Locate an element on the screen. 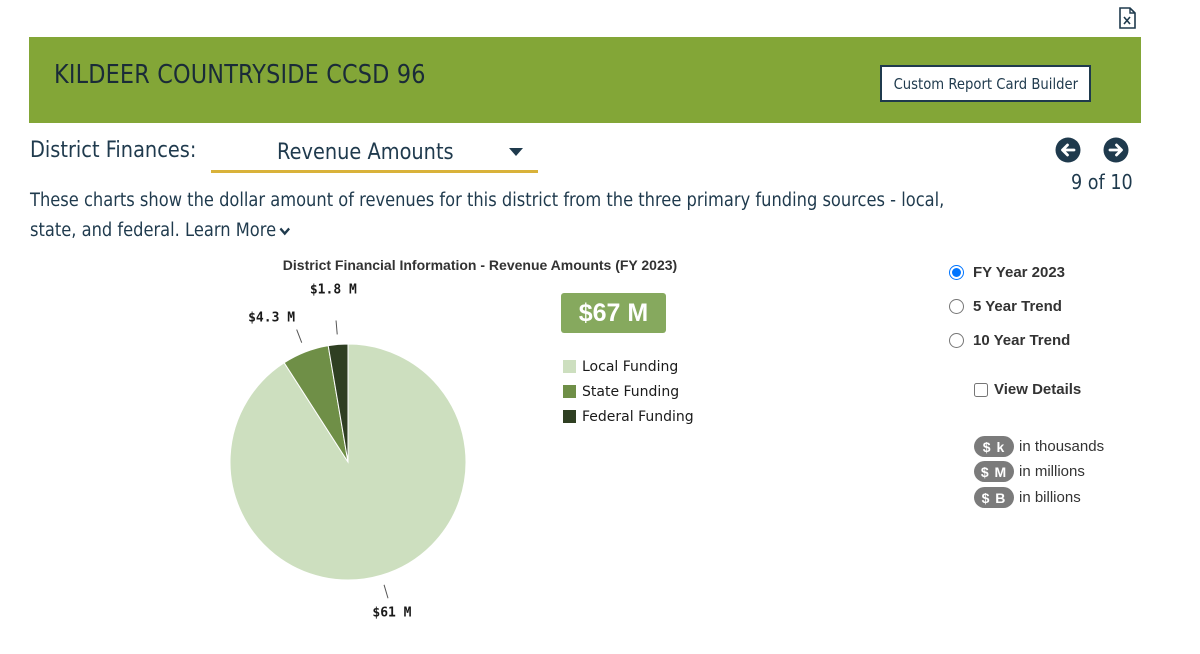  unit-badge-k: $ k is located at coordinates (994, 446).